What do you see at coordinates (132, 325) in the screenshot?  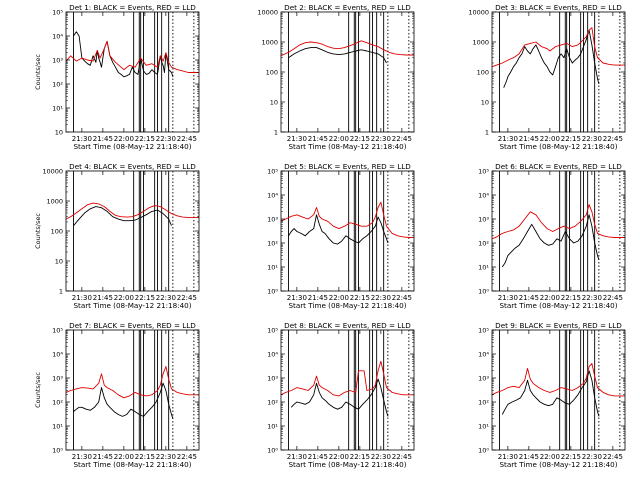 I see `panel-title: Det 7: BLACK = Events, RED = LLD` at bounding box center [132, 325].